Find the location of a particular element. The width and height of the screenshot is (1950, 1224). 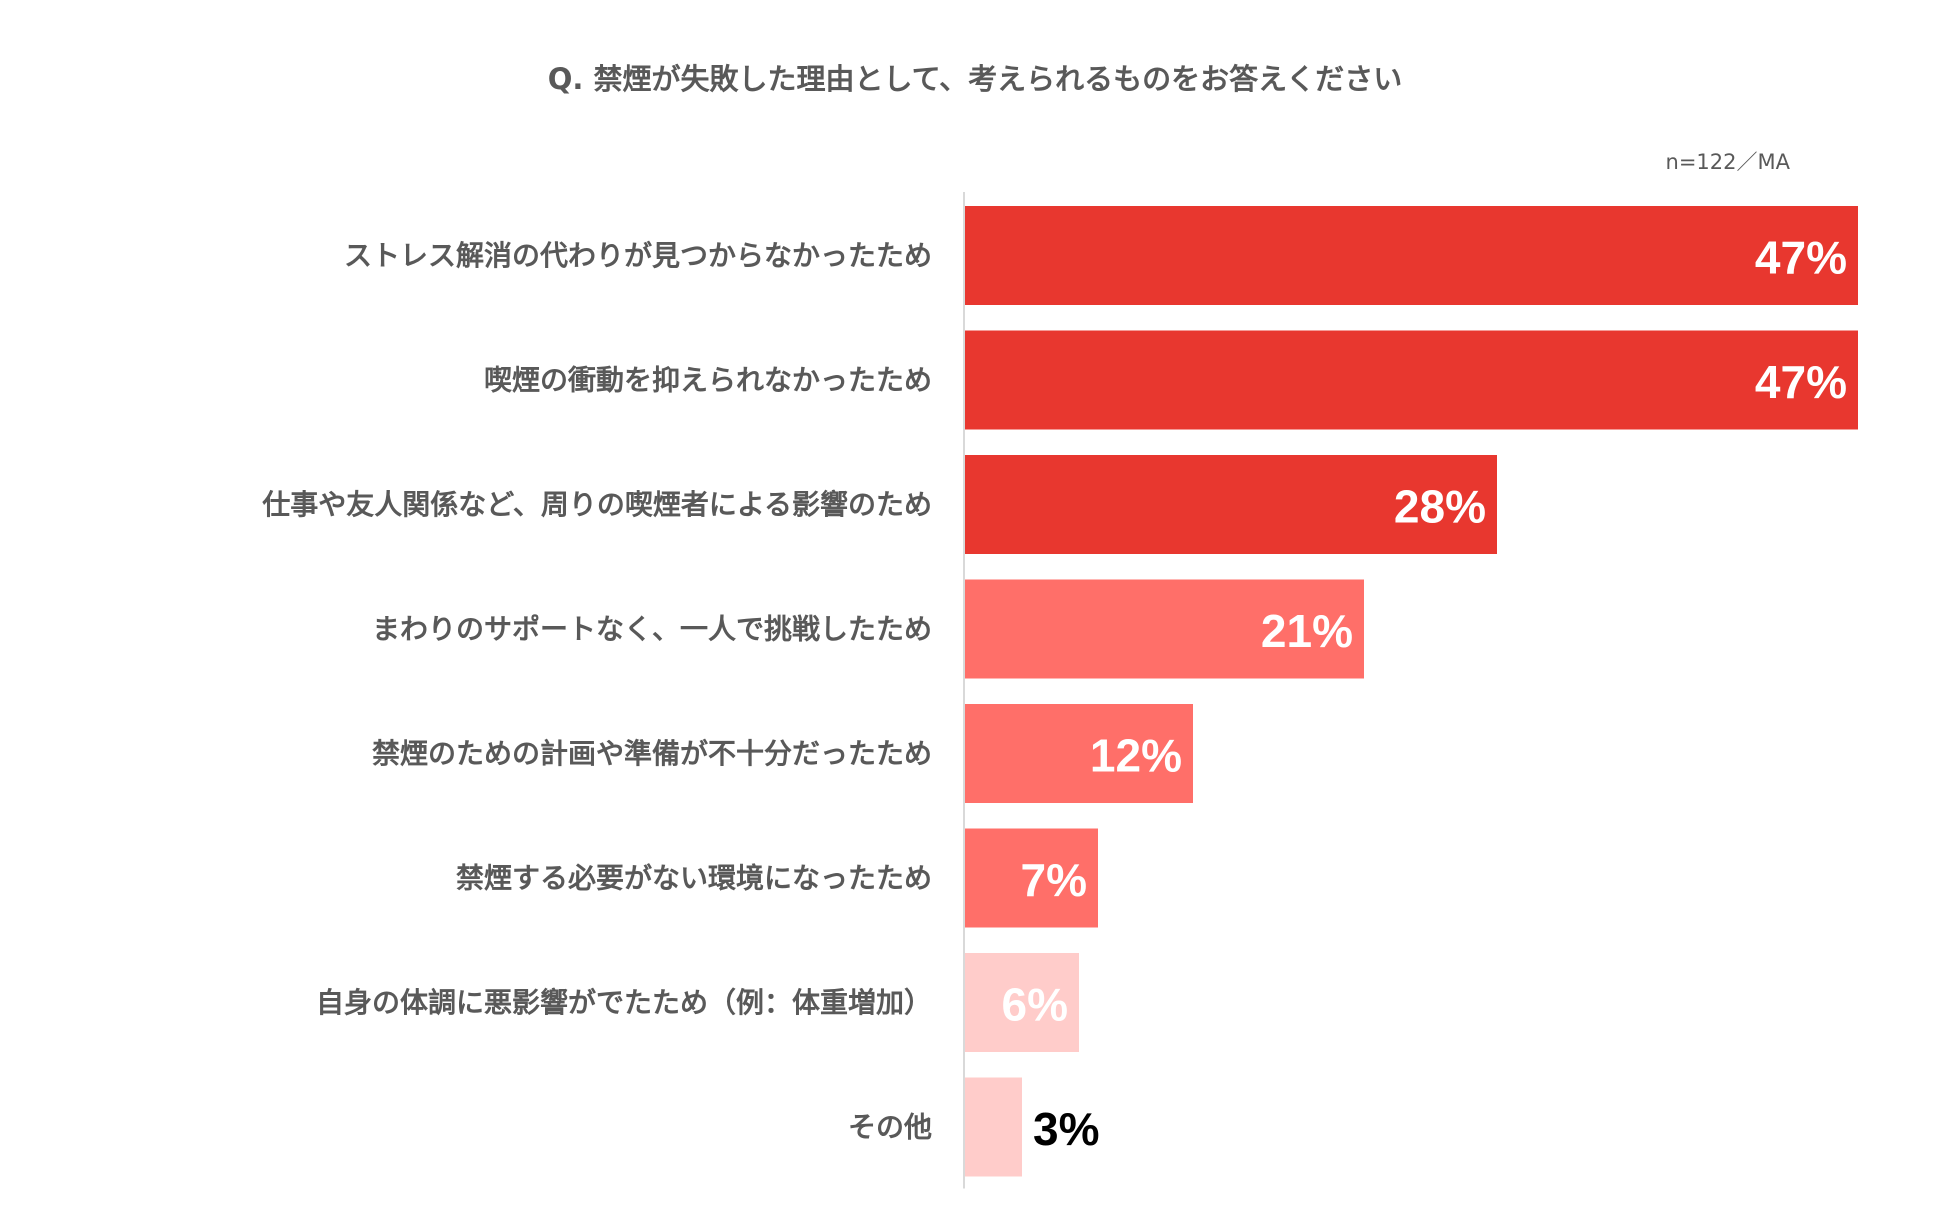

value-label: 6% is located at coordinates (1035, 1005).